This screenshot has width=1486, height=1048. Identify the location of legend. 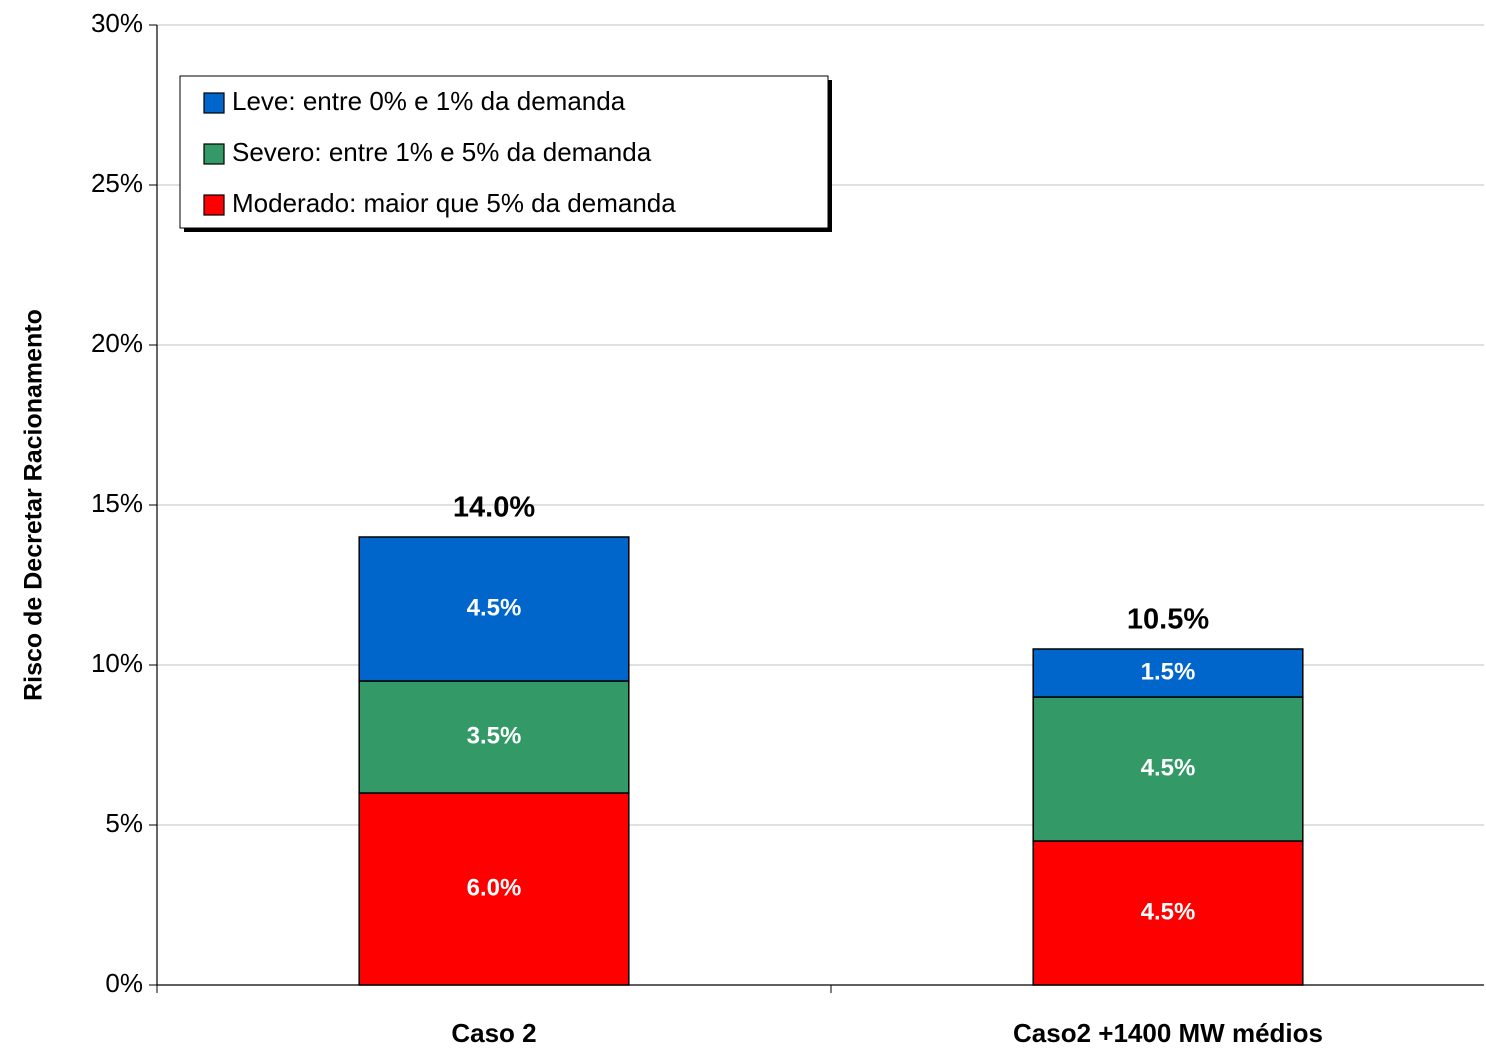
(504, 152).